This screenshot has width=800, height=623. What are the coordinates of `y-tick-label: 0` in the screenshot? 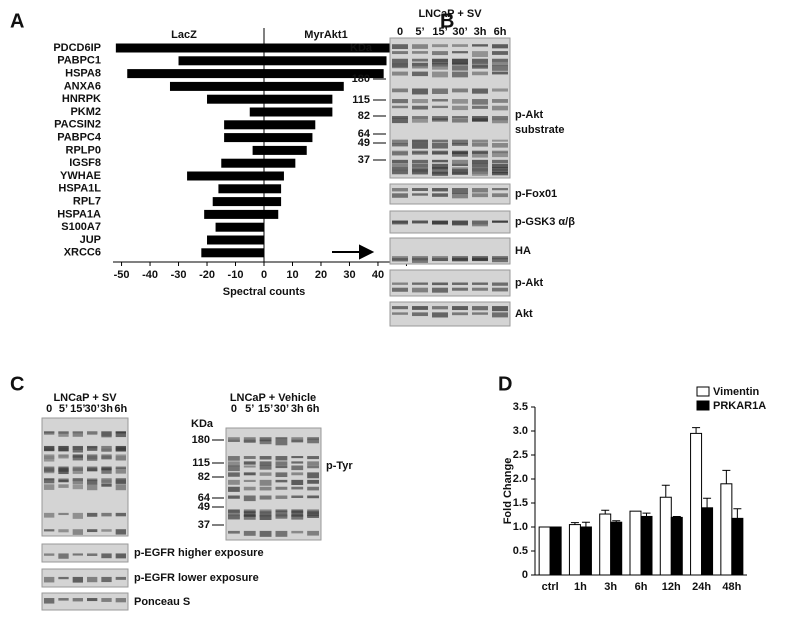 It's located at (525, 575).